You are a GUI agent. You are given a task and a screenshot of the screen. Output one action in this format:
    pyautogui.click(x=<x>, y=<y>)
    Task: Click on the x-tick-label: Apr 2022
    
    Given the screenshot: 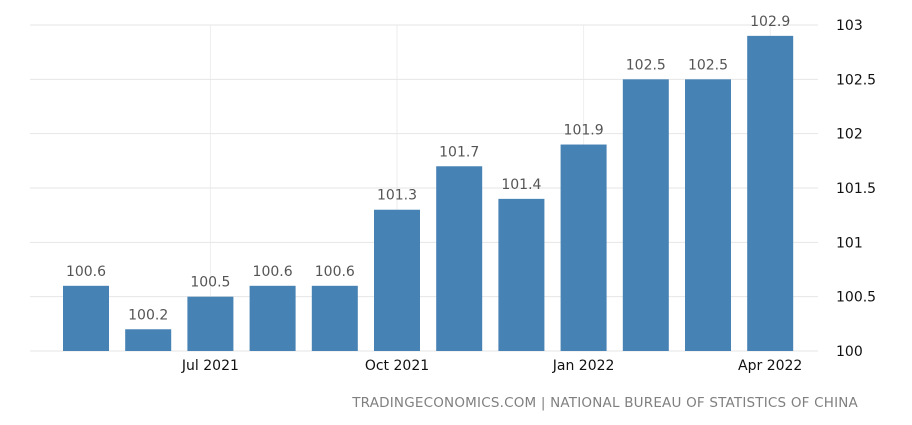 What is the action you would take?
    pyautogui.click(x=770, y=366)
    